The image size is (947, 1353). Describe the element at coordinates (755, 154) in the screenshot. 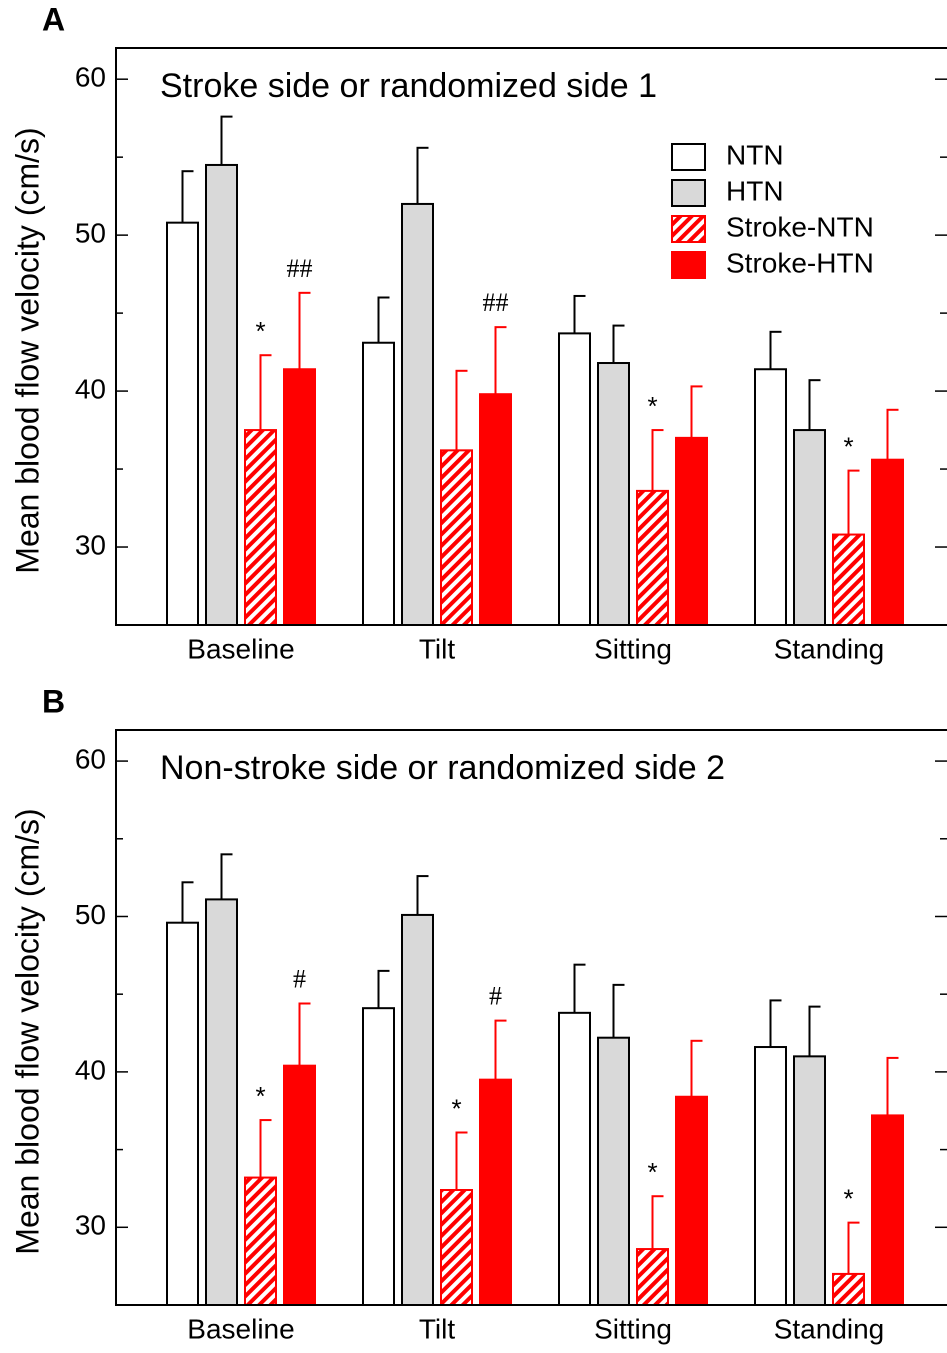

I see `legend-label: NTN` at that location.